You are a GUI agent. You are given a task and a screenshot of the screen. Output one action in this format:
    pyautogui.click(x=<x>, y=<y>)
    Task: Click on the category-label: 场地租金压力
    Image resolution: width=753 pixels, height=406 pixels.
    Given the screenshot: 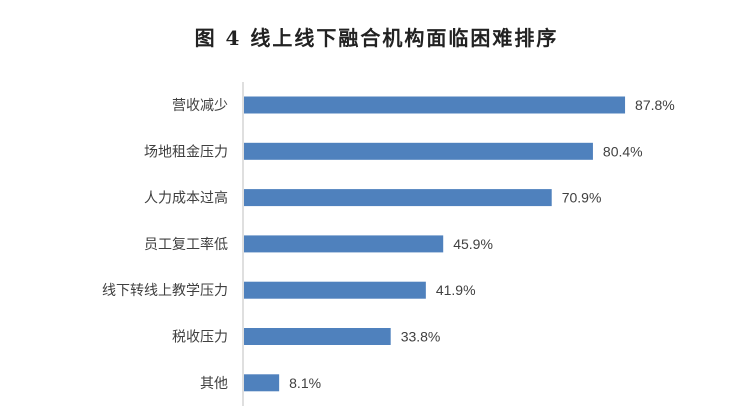 What is the action you would take?
    pyautogui.click(x=186, y=152)
    